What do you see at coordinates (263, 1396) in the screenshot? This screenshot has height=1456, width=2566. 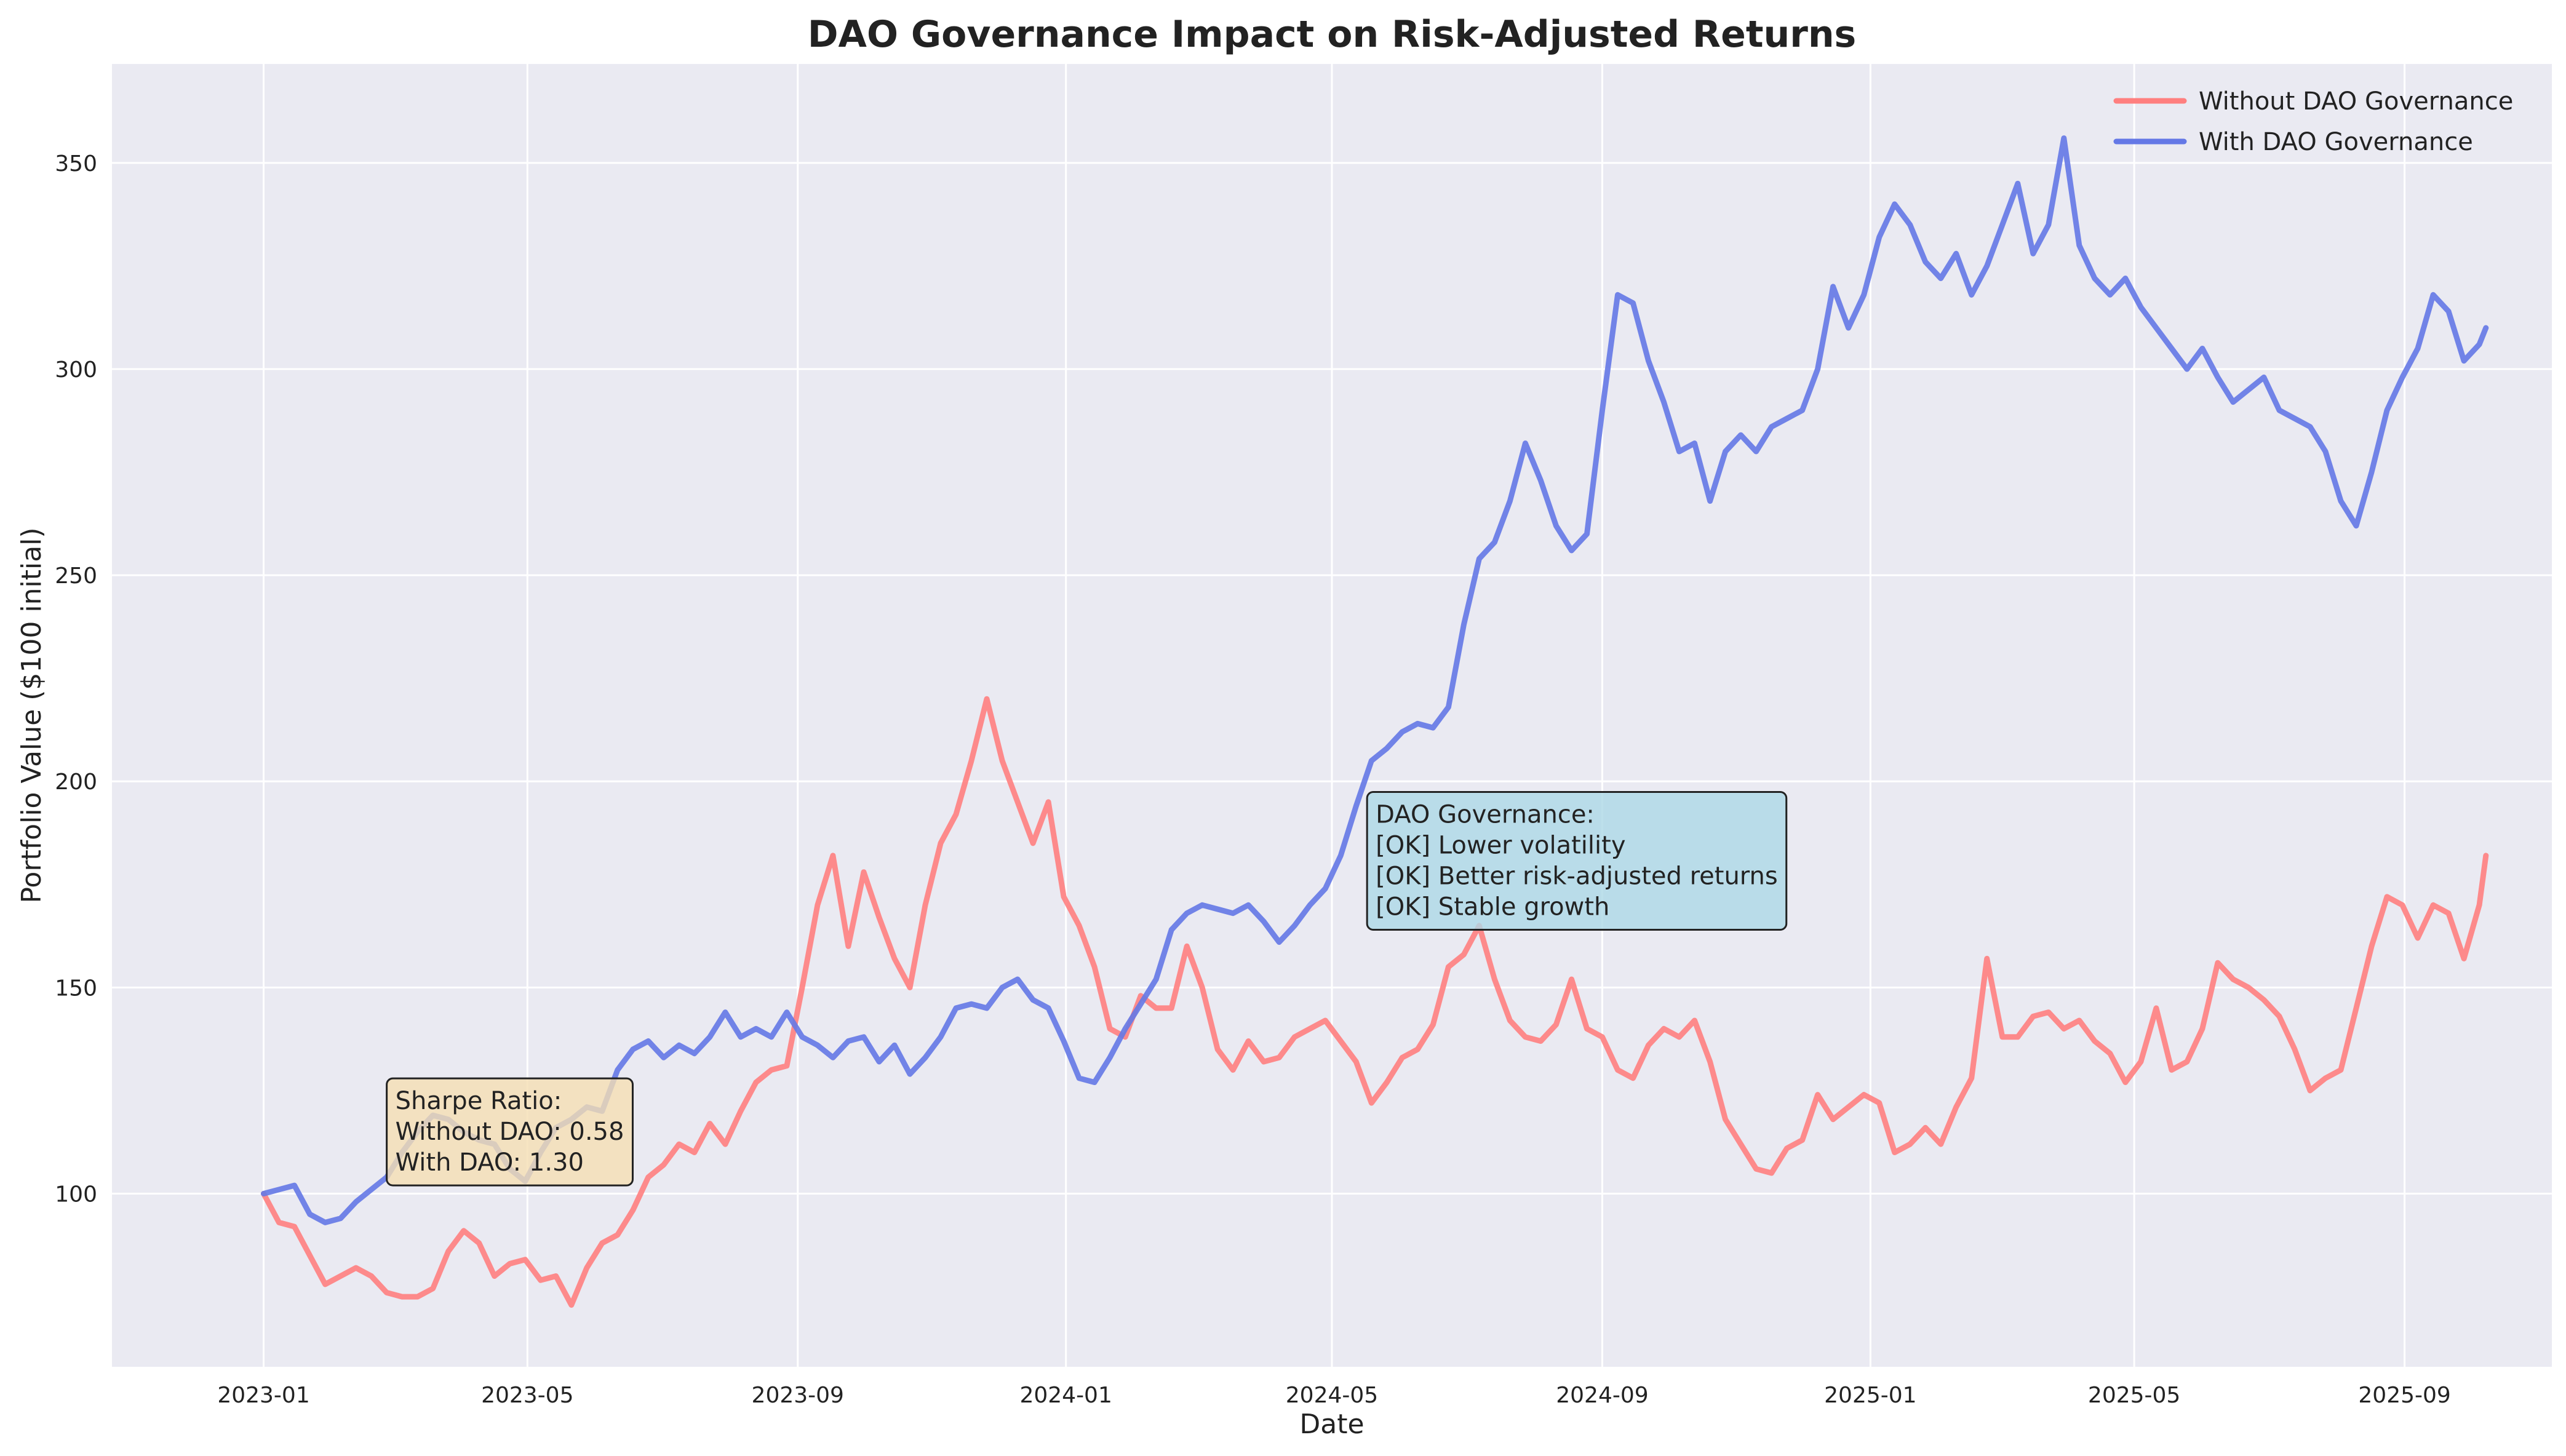 I see `x-tick-label: 2023-01` at bounding box center [263, 1396].